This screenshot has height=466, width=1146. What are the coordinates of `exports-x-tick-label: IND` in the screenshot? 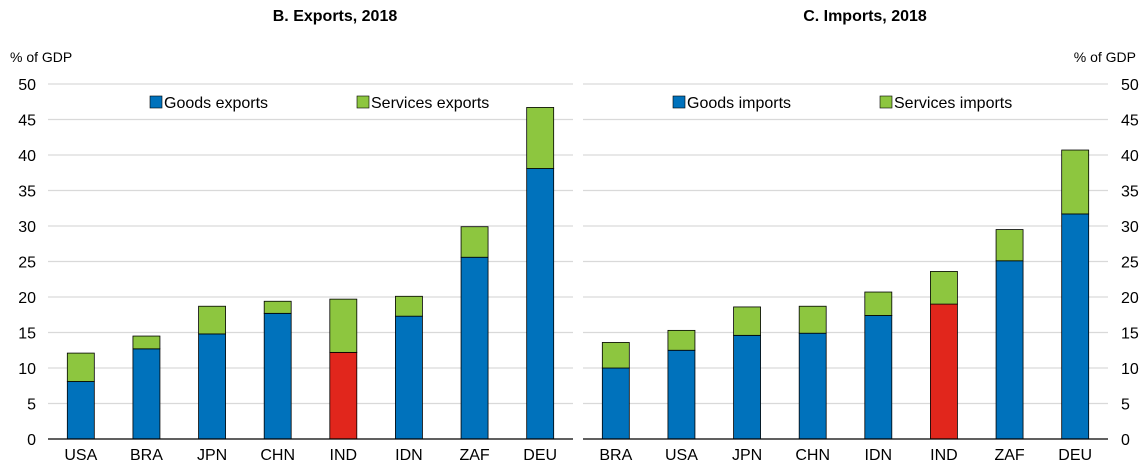 It's located at (344, 455).